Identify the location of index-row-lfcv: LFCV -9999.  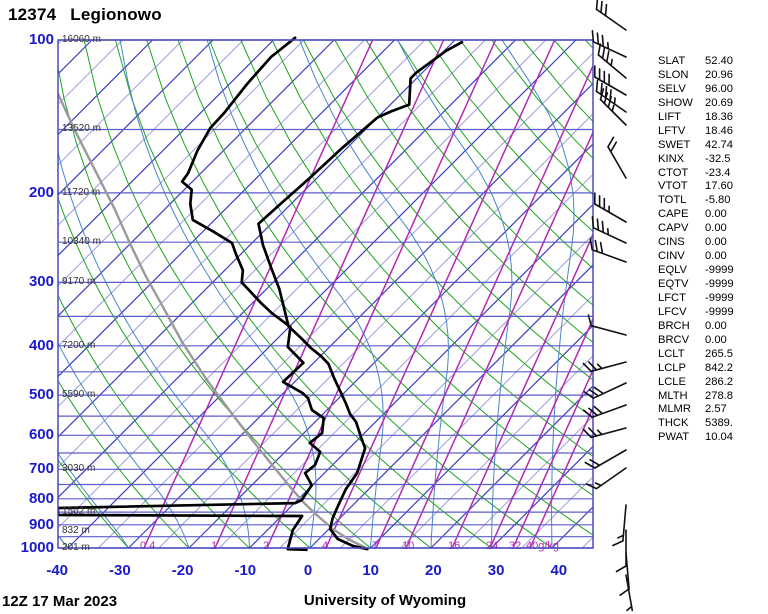
(696, 313).